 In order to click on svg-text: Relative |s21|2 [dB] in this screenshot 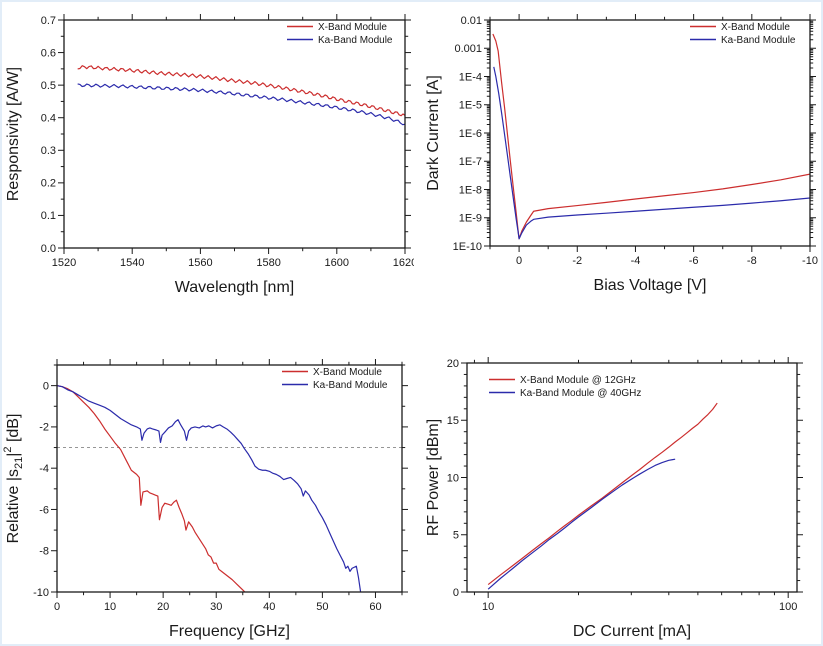, I will do `click(13, 479)`.